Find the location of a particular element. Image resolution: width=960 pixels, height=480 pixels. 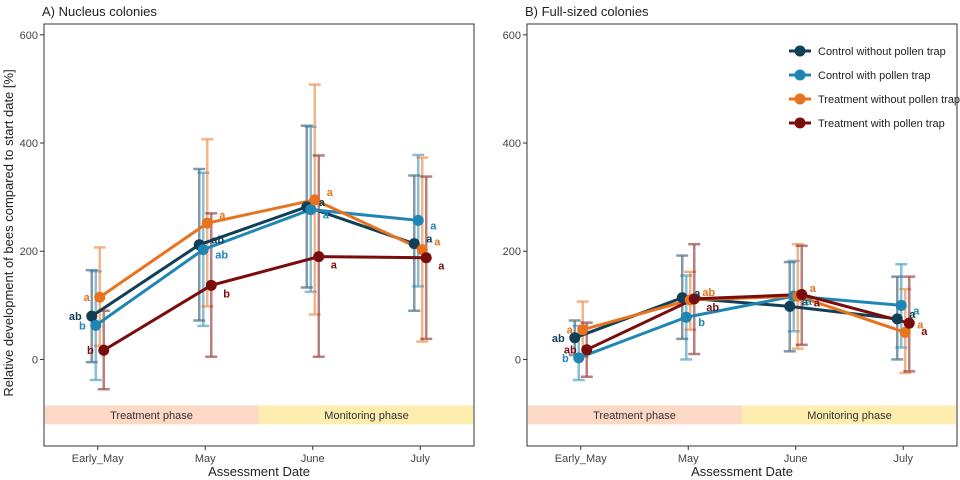

legend-label: Treatment without pollen trap is located at coordinates (889, 100).